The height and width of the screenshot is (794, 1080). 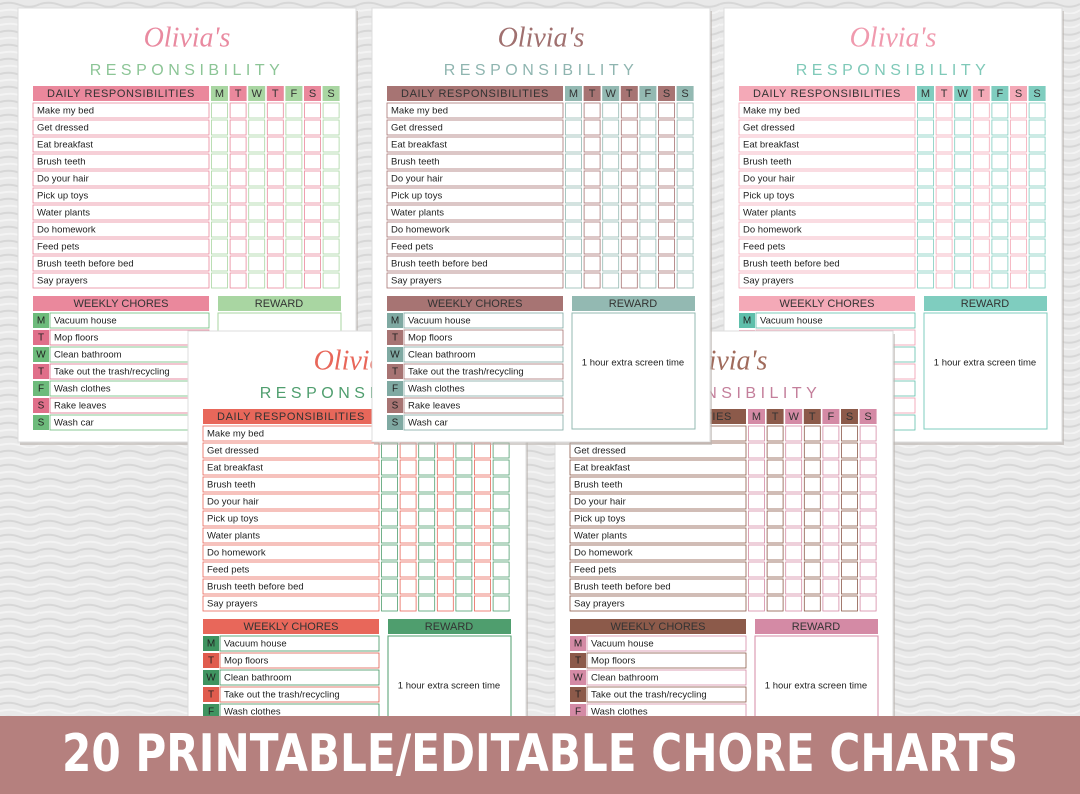 I want to click on weekly-header-bg, so click(x=121, y=303).